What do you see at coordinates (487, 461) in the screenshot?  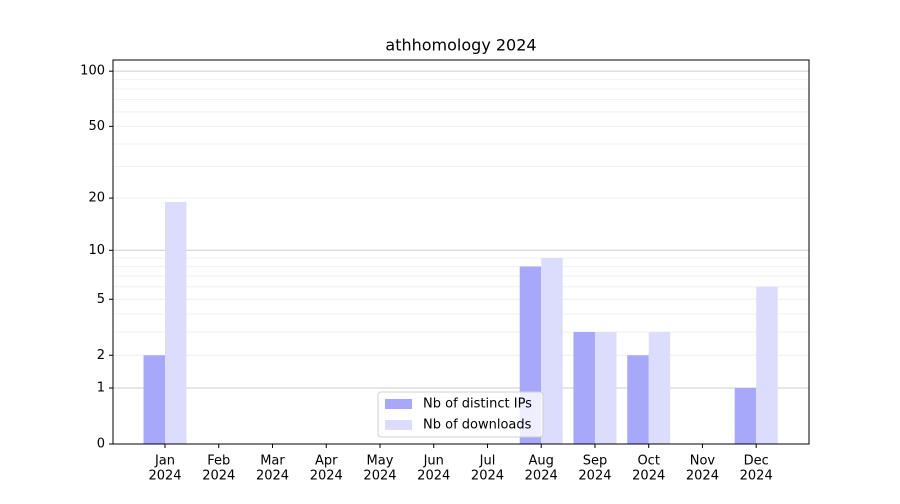 I see `x-tick-label: Jul` at bounding box center [487, 461].